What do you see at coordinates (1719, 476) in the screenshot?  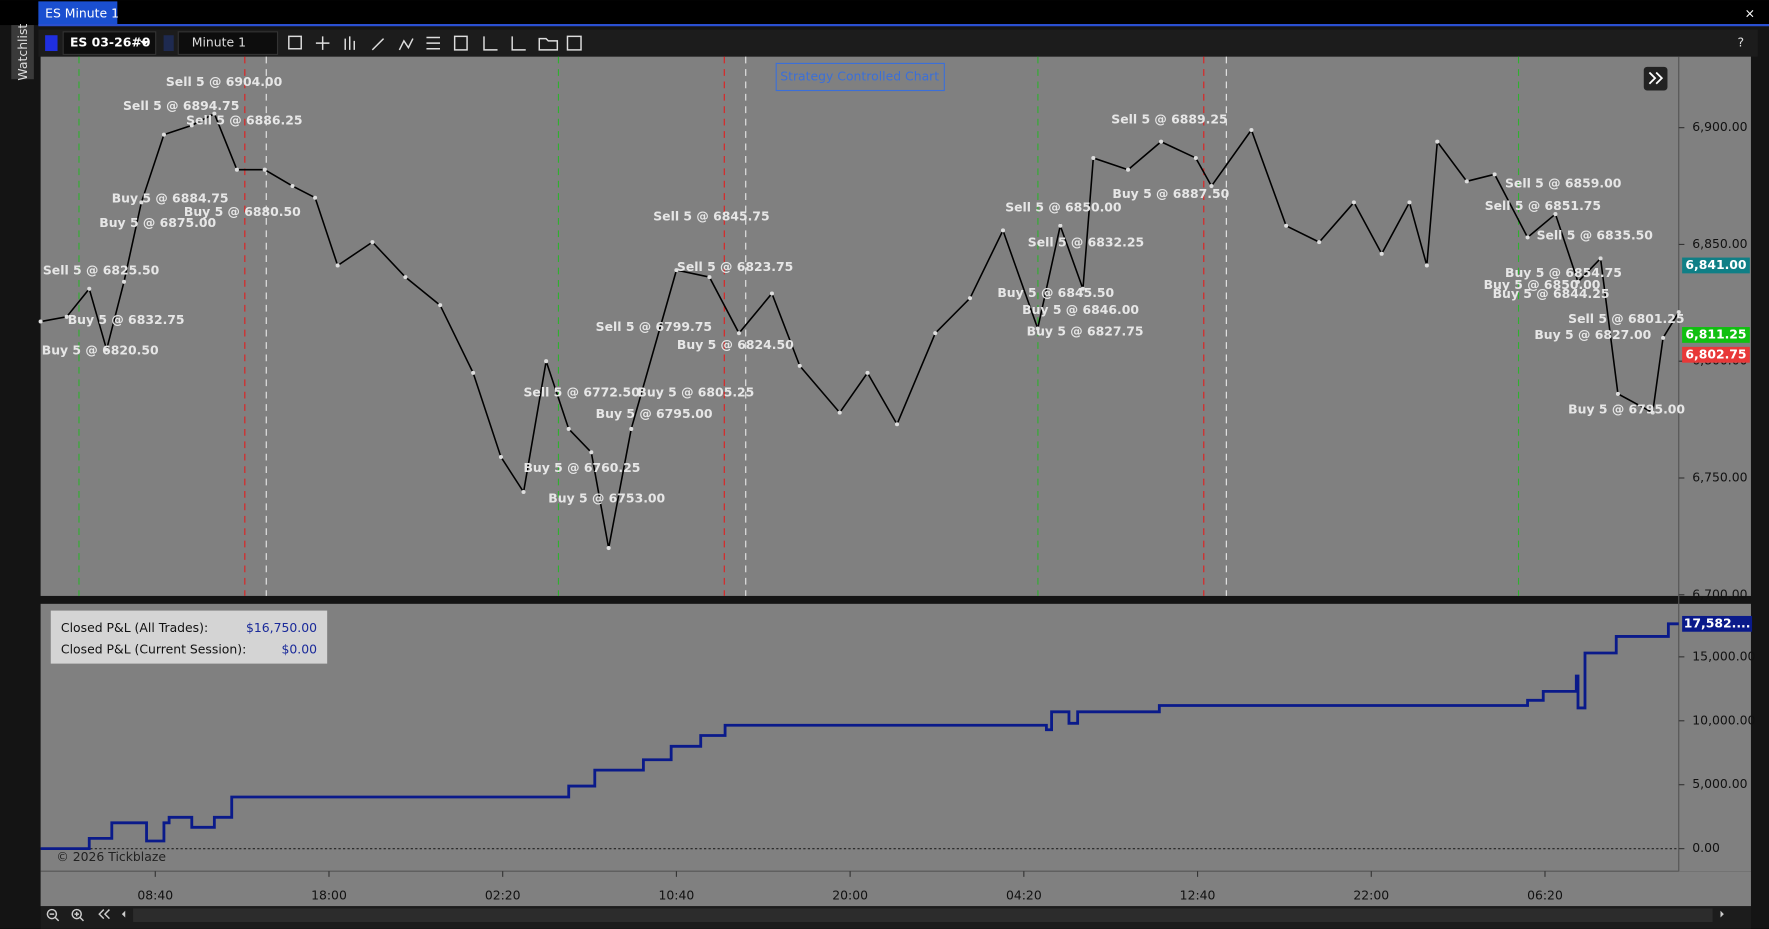 I see `y-tick-label: 6,750.00` at bounding box center [1719, 476].